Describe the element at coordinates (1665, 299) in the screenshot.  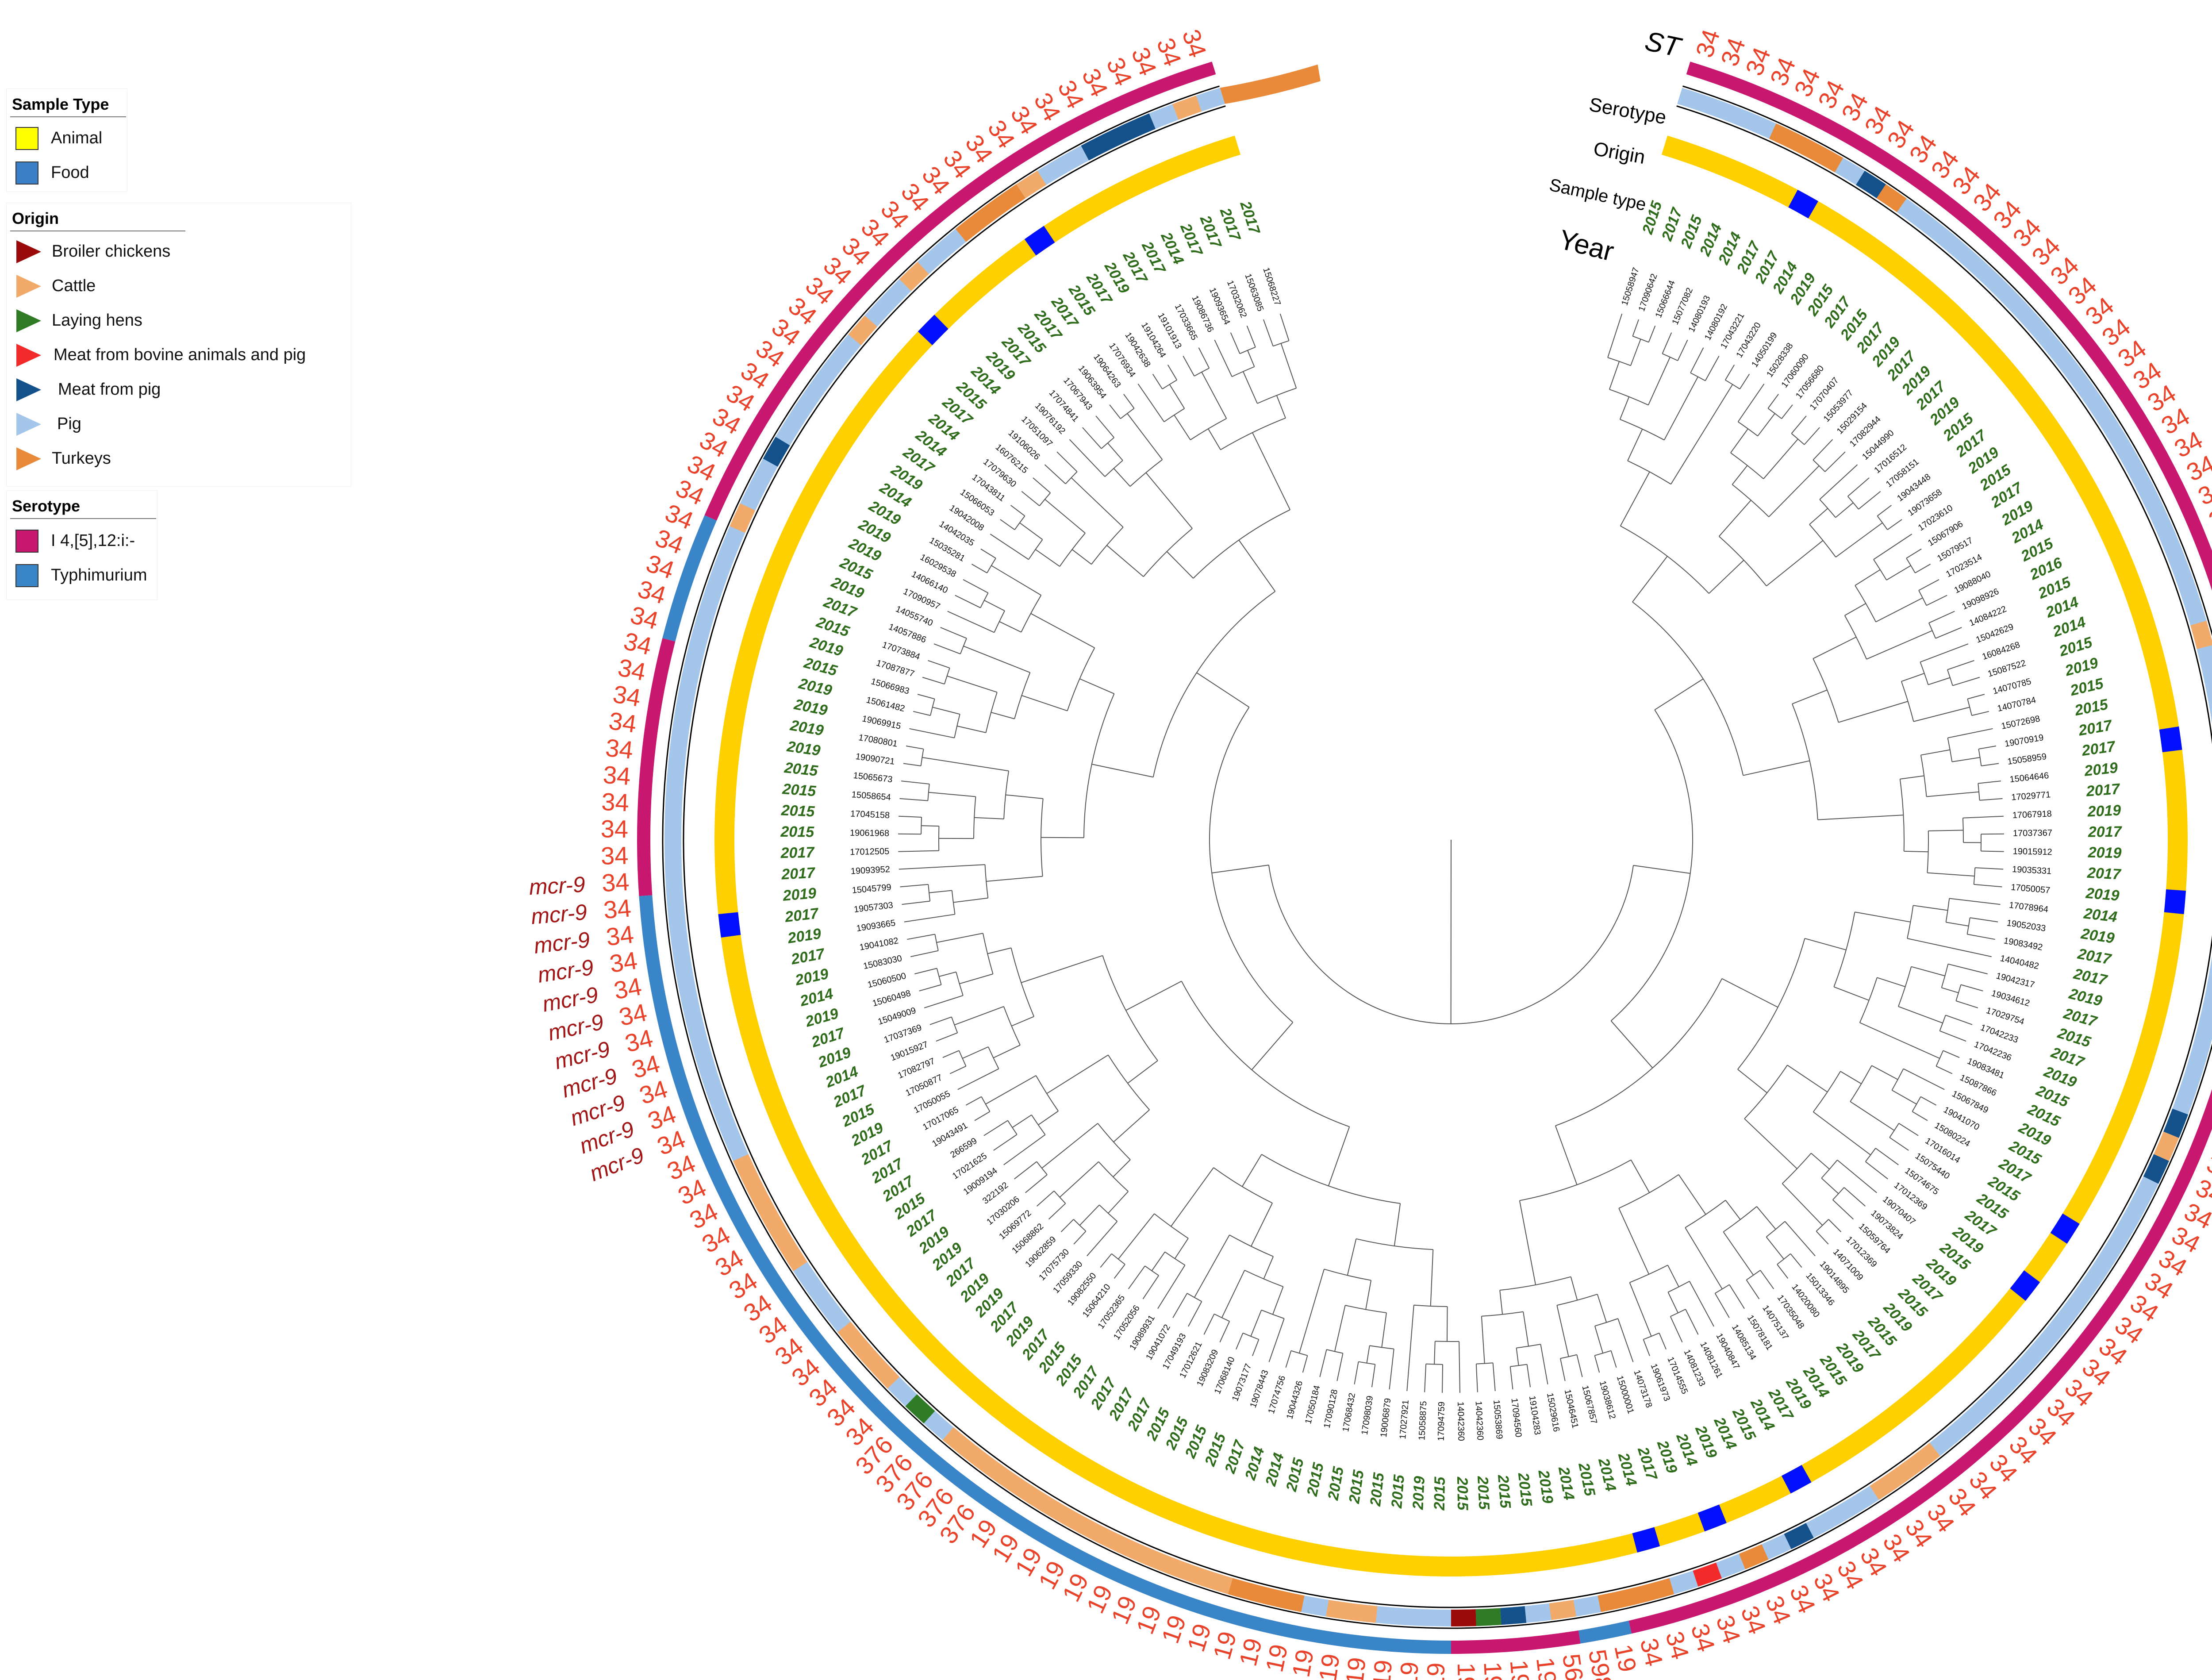
I see `isolate-label: 15066644` at that location.